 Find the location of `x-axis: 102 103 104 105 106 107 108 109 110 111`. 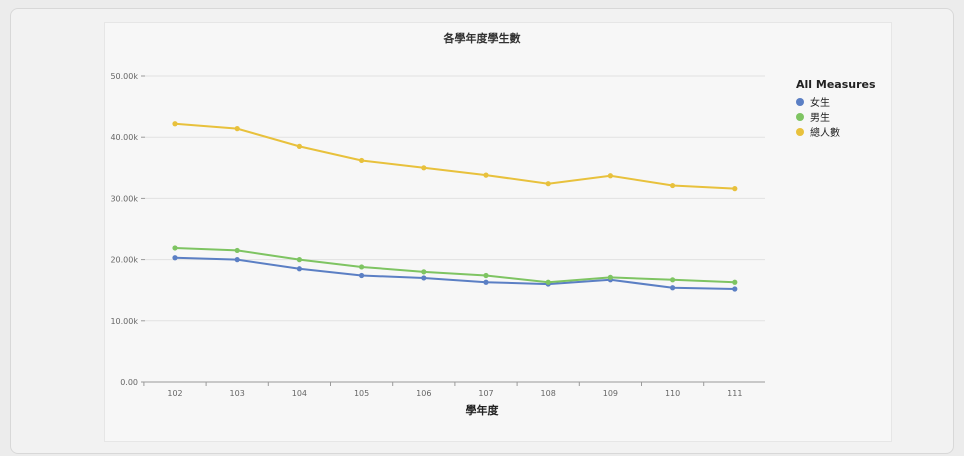

x-axis: 102 103 104 105 106 107 108 109 110 111 is located at coordinates (442, 390).